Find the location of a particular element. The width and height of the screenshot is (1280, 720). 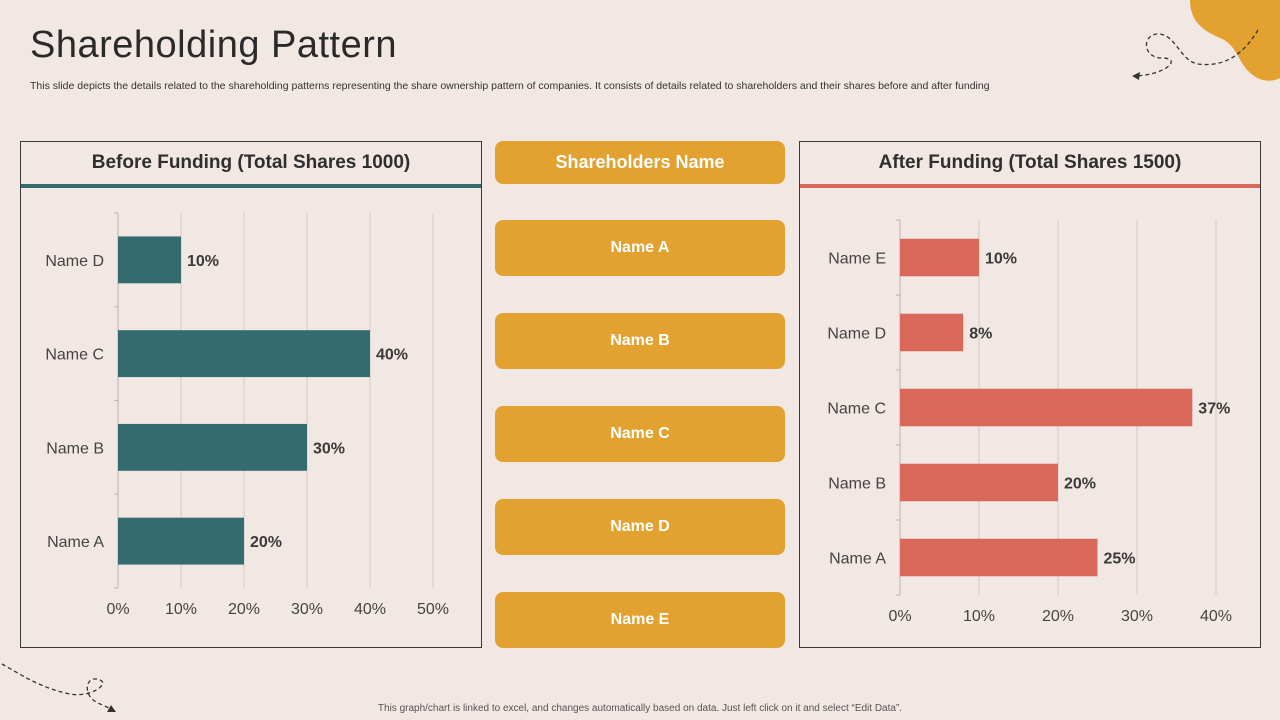

after-category-label: Name C is located at coordinates (856, 409).